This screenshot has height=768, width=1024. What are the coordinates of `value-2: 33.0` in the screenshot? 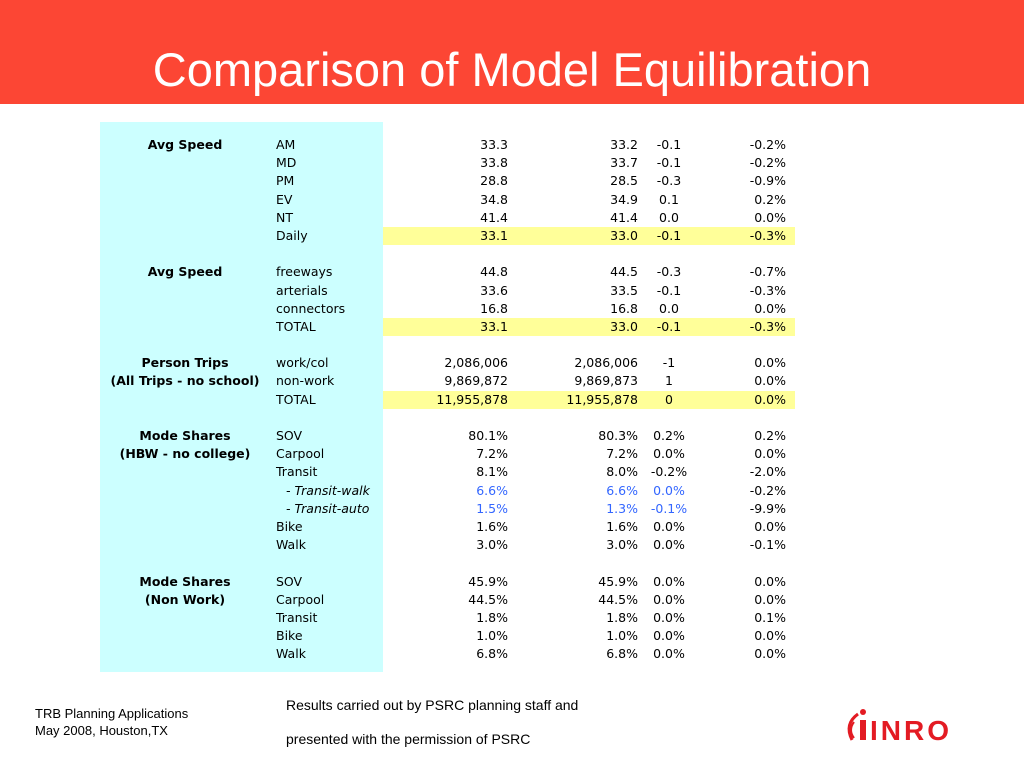 It's located at (624, 326).